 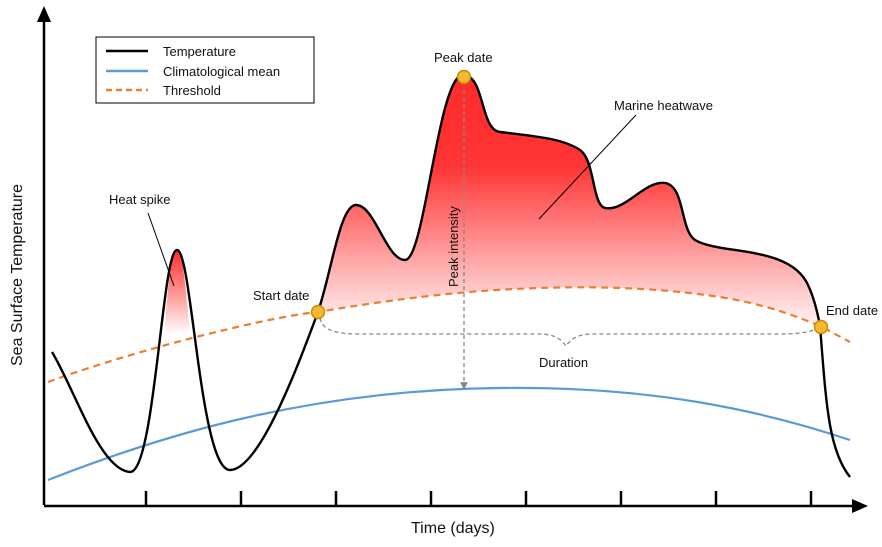 What do you see at coordinates (44, 14) in the screenshot?
I see `y-axis-arrowhead` at bounding box center [44, 14].